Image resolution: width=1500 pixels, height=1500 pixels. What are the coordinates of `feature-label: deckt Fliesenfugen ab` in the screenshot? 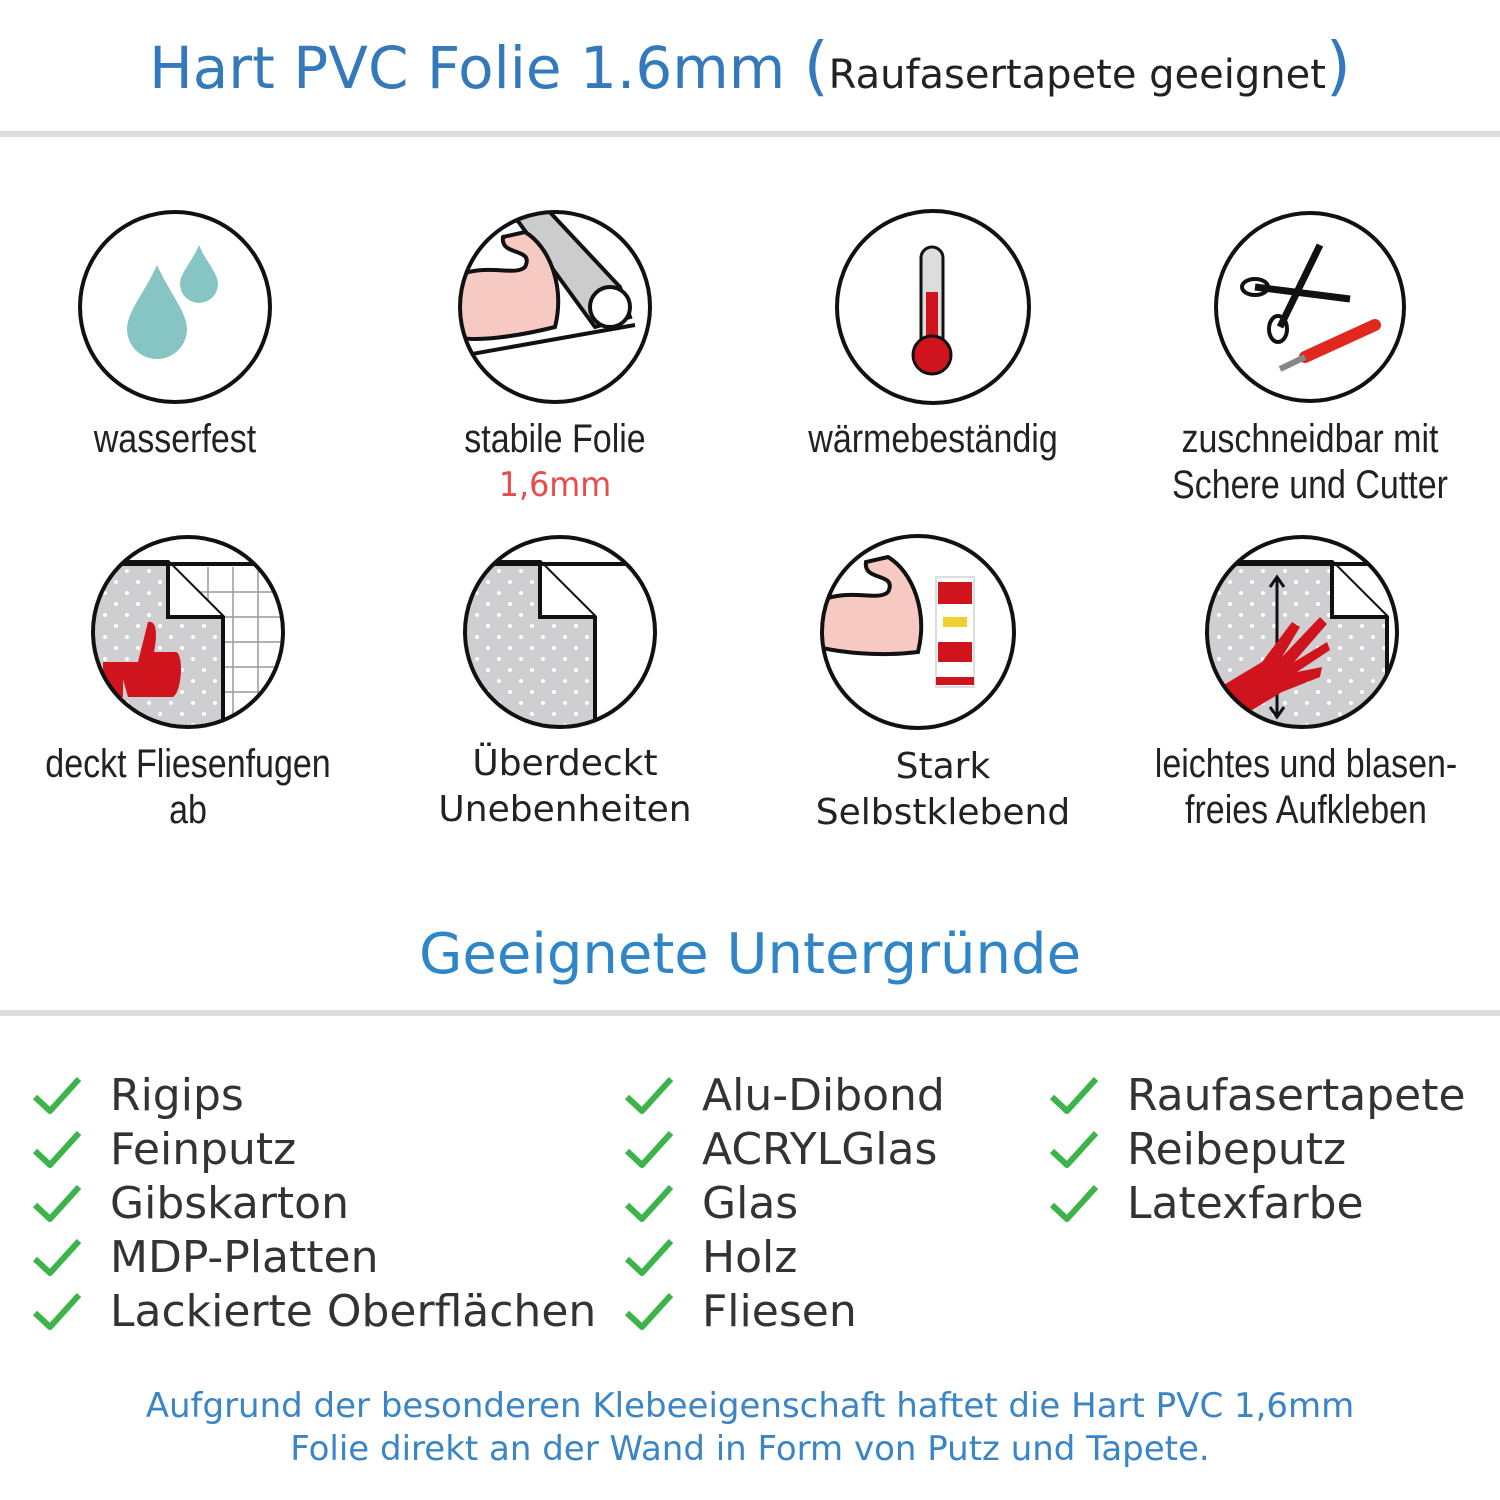 It's located at (188, 787).